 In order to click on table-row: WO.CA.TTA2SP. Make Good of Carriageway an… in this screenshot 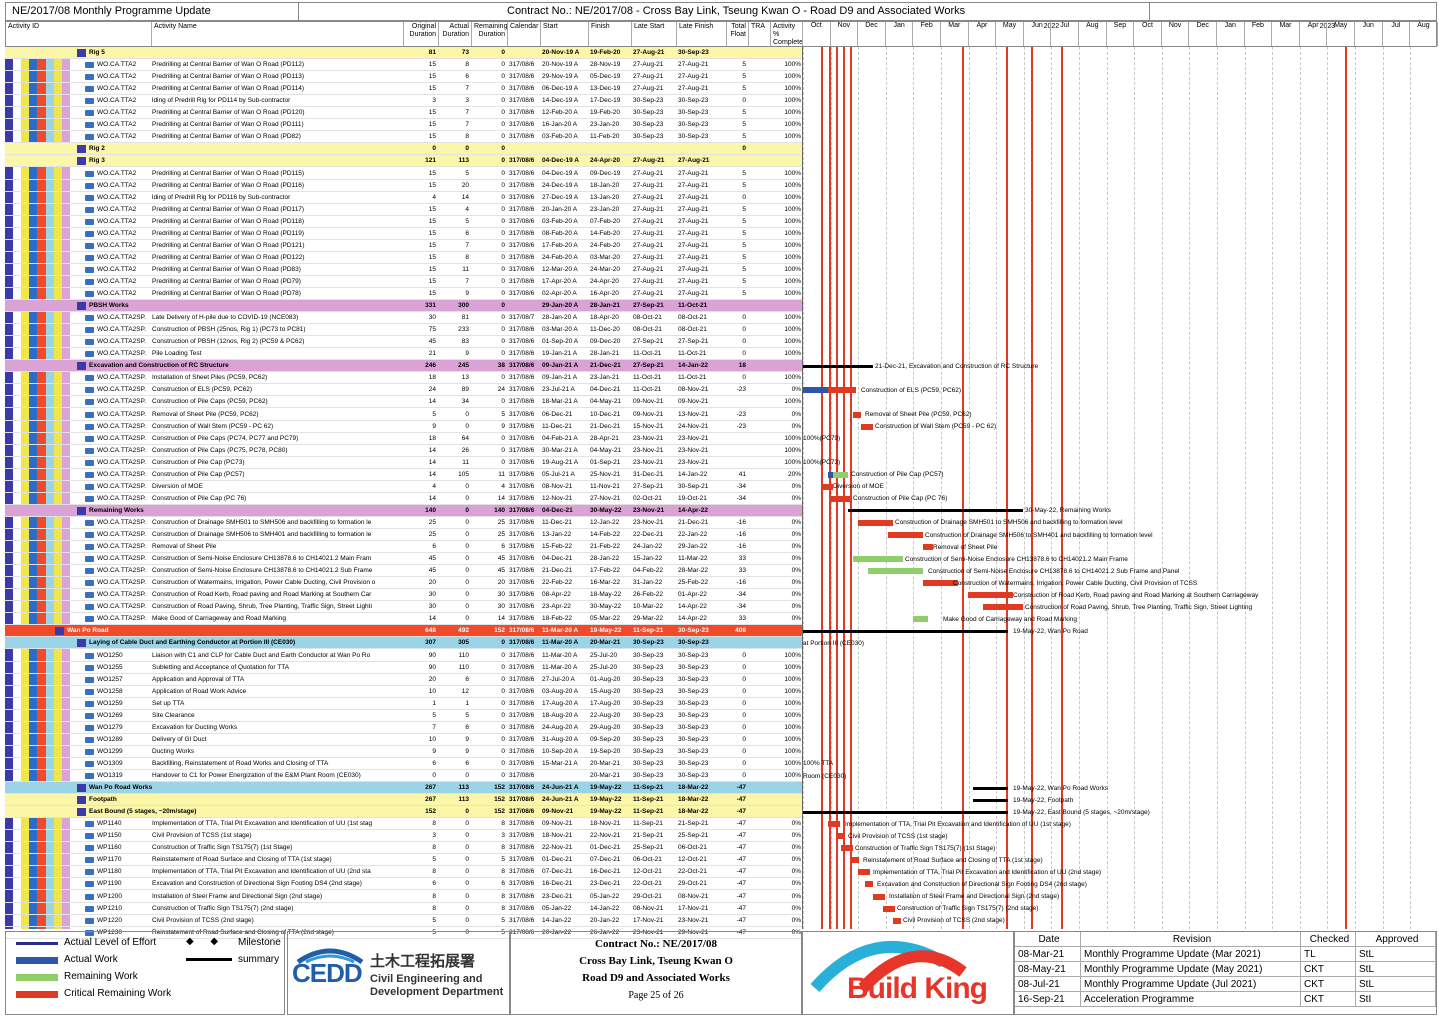, I will do `click(403, 619)`.